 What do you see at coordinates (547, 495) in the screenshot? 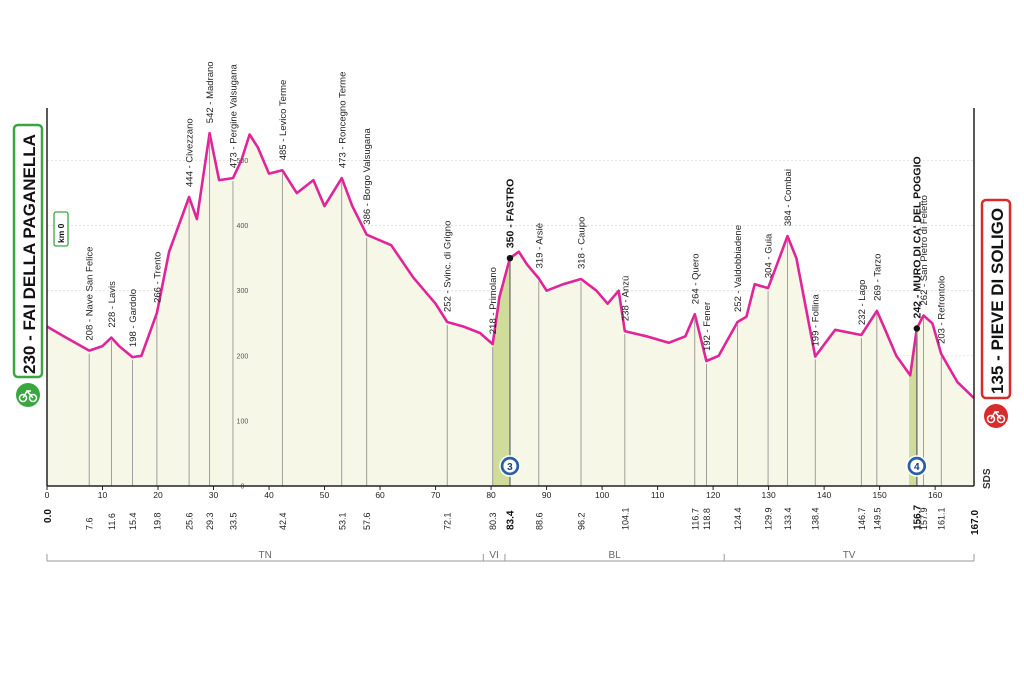
I see `x-tick-label: 90` at bounding box center [547, 495].